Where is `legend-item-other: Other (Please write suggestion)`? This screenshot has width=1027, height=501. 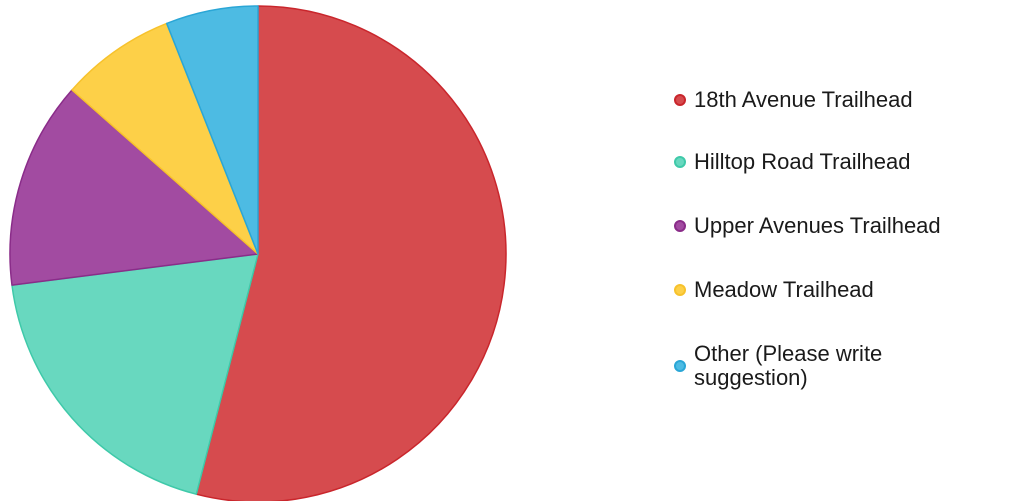 legend-item-other: Other (Please write suggestion) is located at coordinates (824, 366).